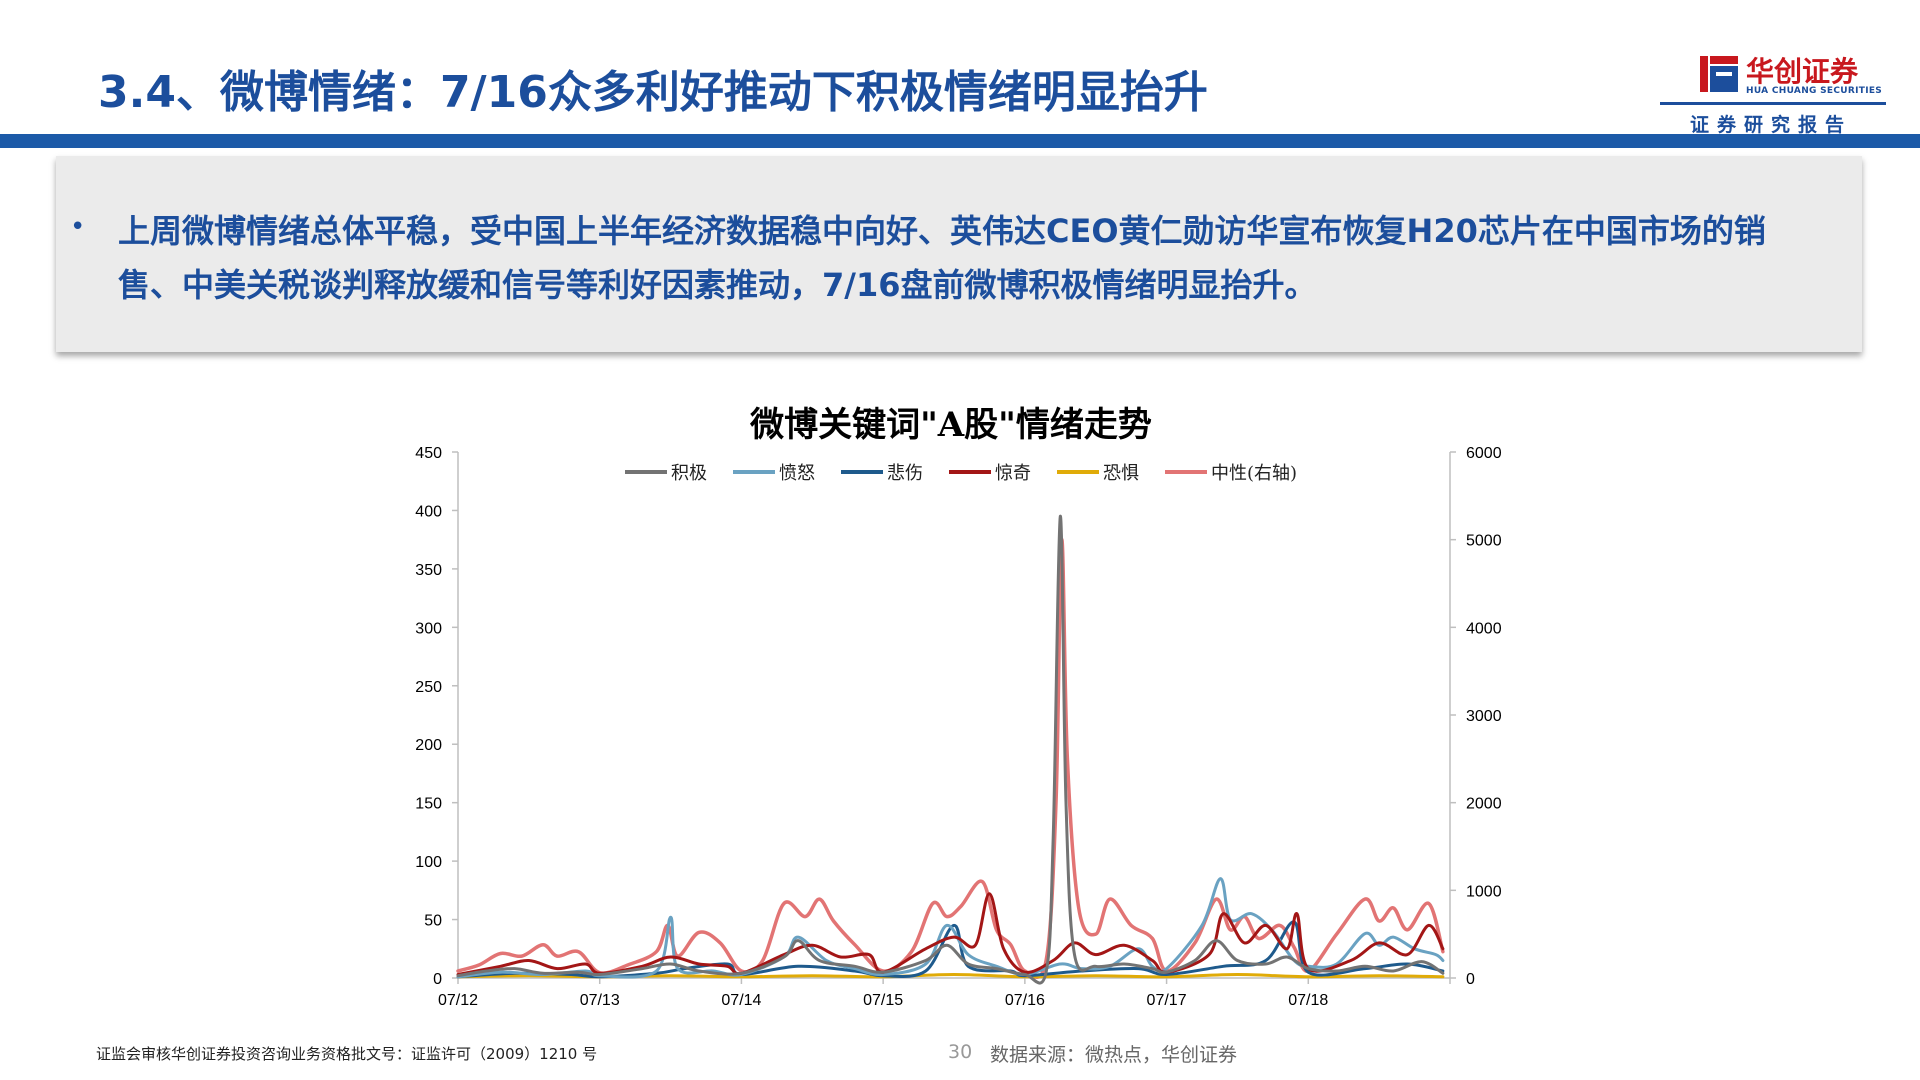 This screenshot has width=1920, height=1080. I want to click on x-tick-label: 07/15, so click(883, 1000).